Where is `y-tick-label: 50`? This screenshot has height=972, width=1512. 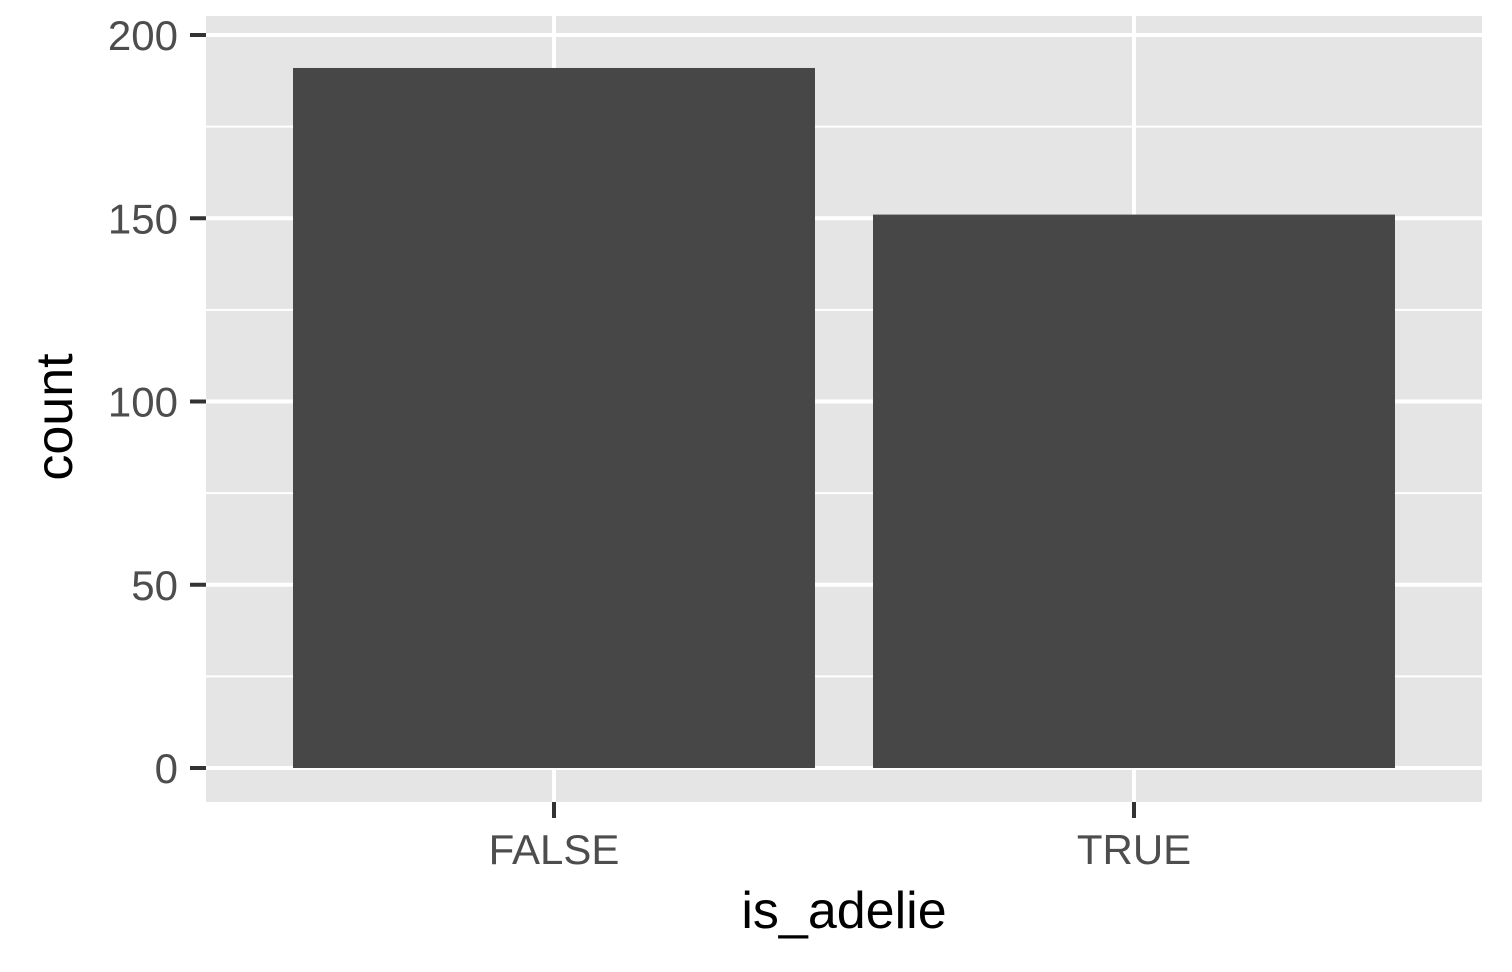
y-tick-label: 50 is located at coordinates (154, 585).